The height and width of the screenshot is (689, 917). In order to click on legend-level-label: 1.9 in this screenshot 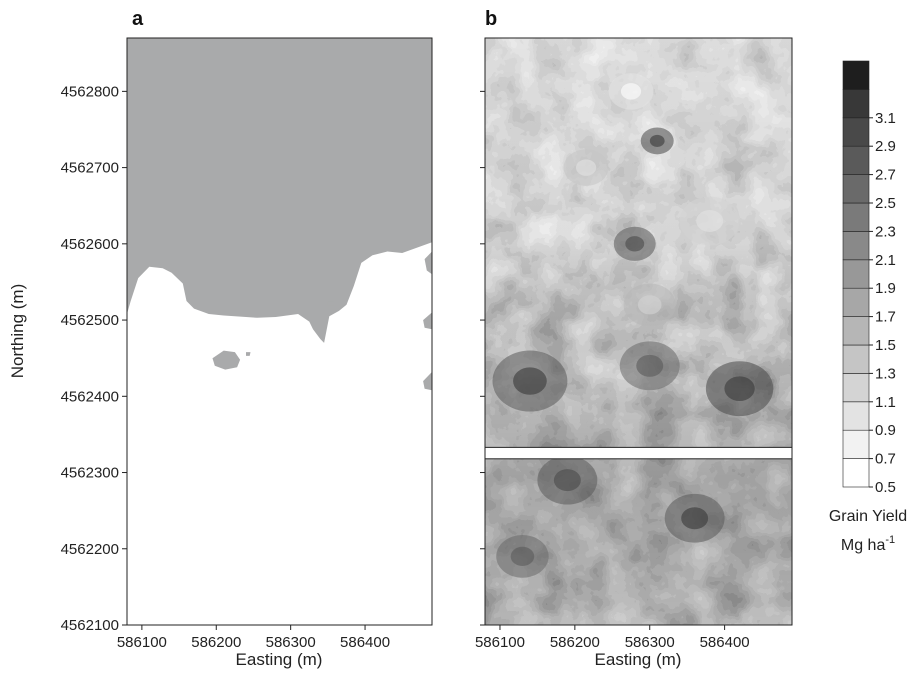, I will do `click(885, 288)`.